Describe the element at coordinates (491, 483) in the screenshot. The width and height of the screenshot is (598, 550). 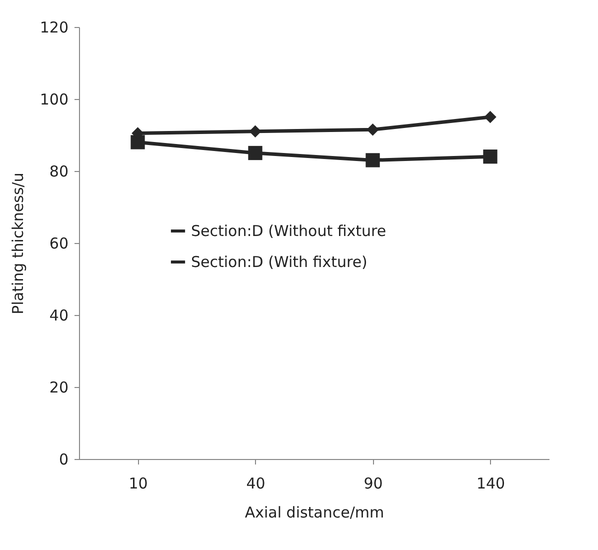
I see `x-tick-label: 140` at that location.